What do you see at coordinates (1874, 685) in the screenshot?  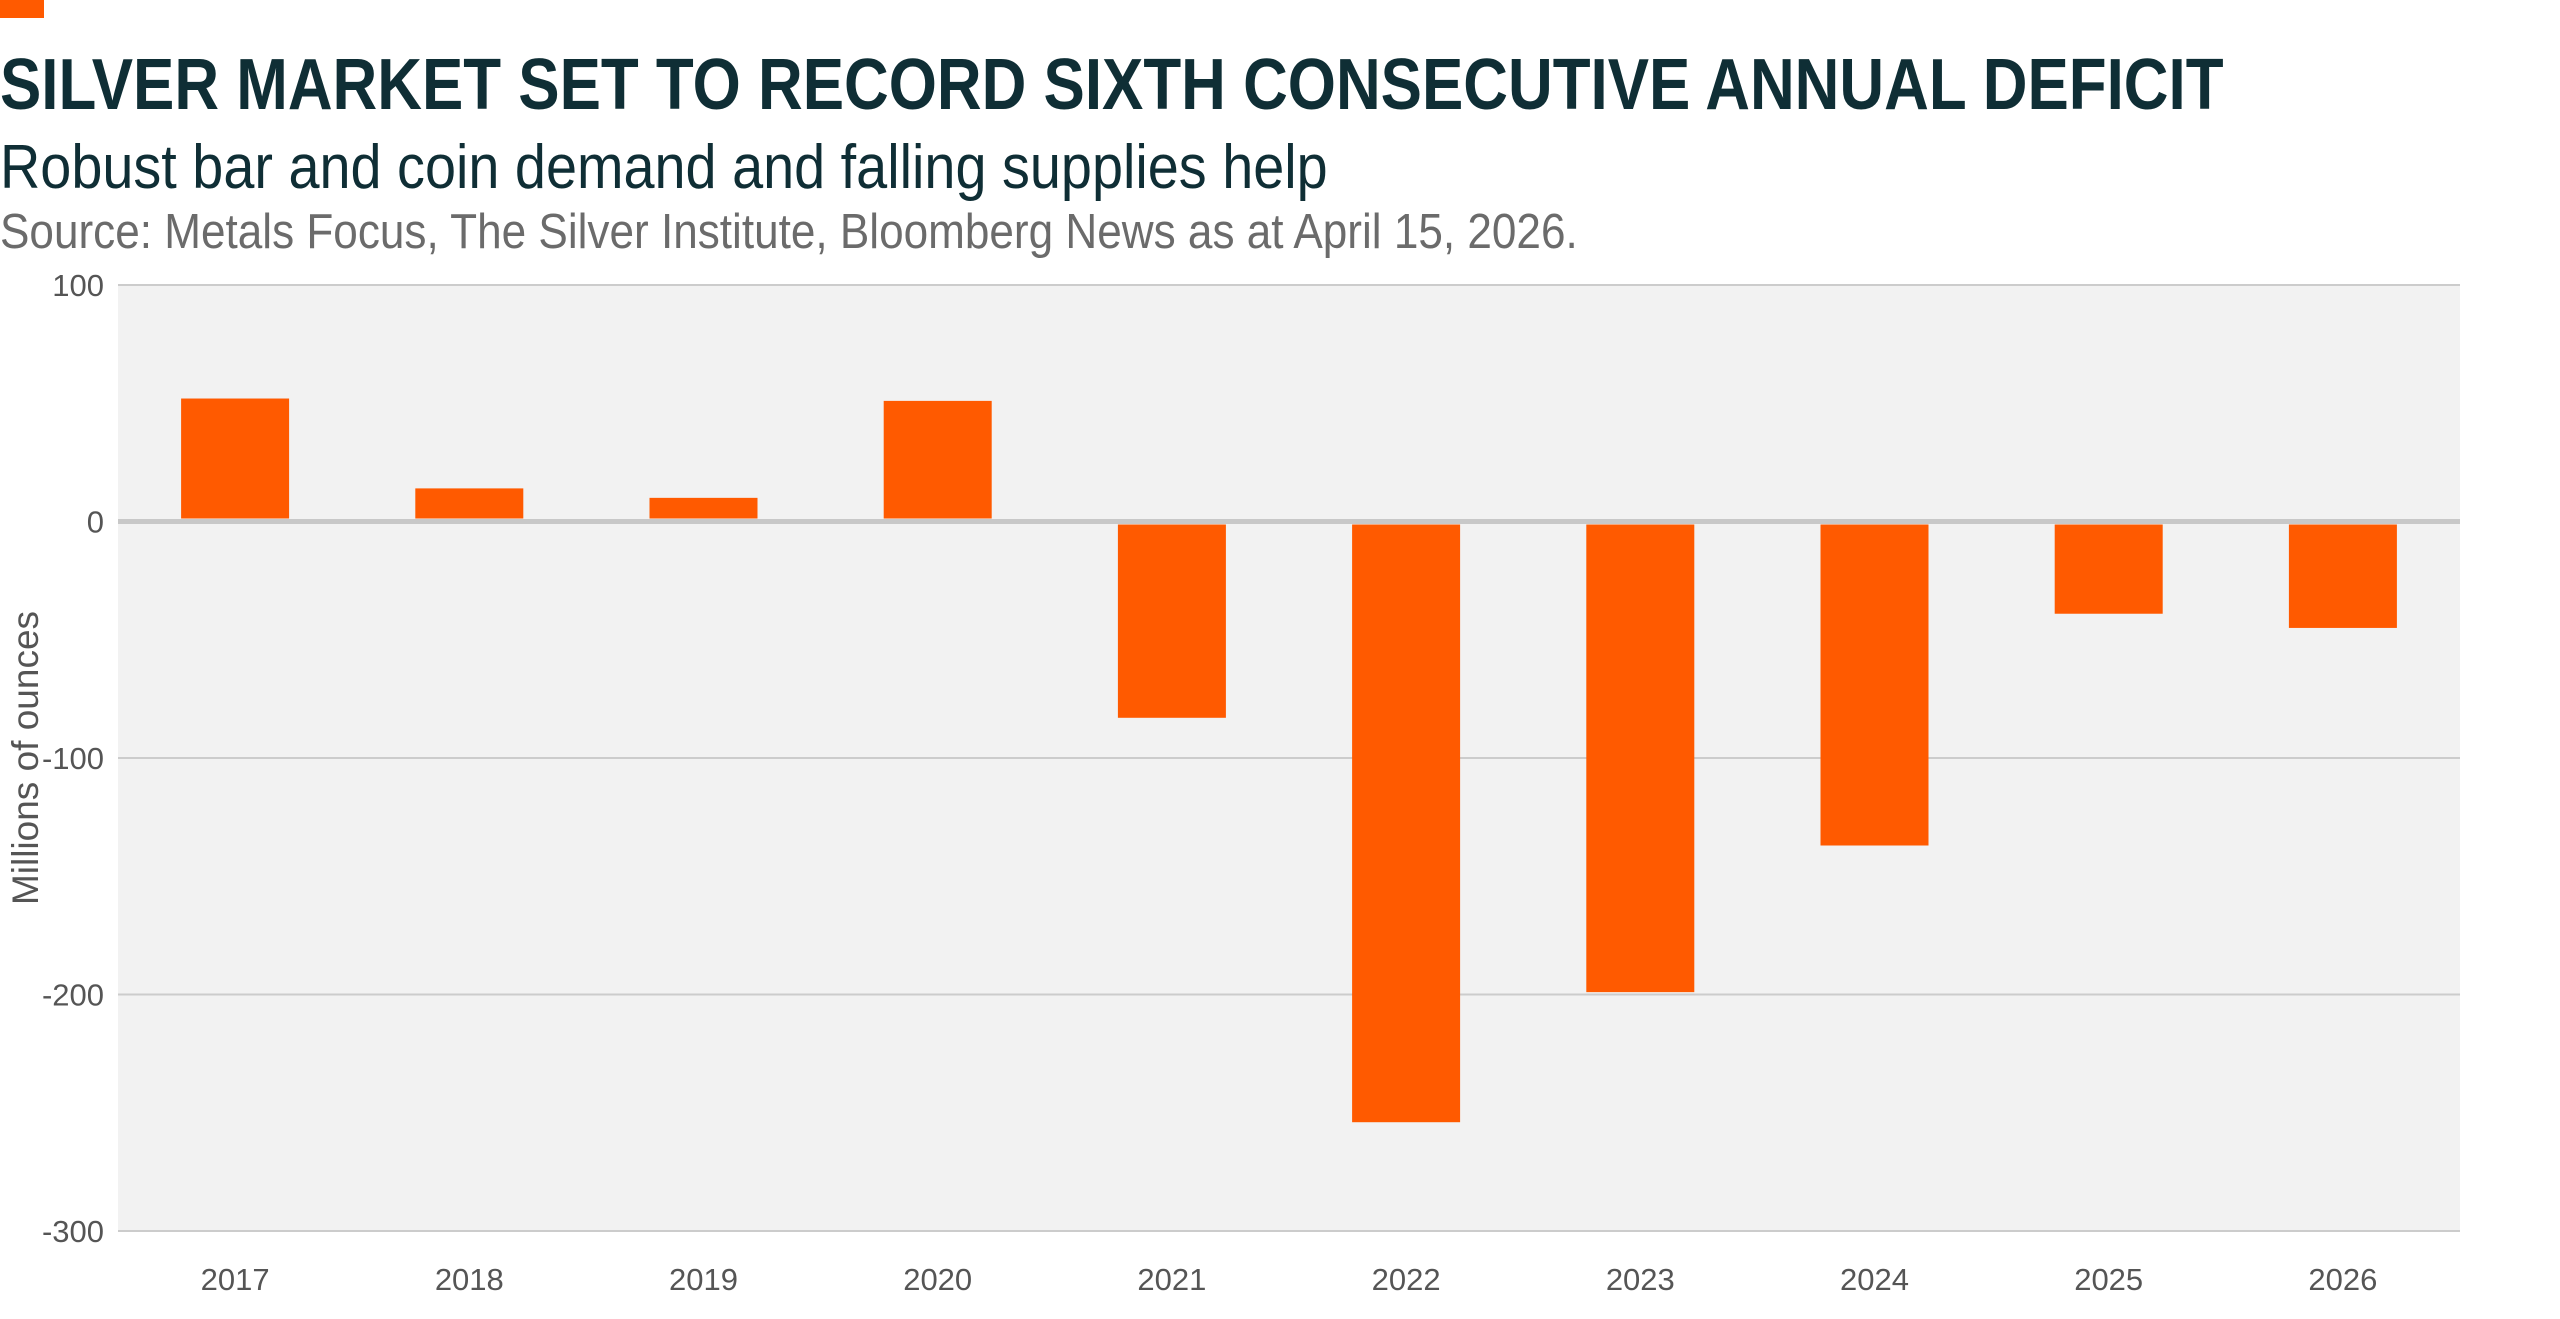 I see `bar-2024` at bounding box center [1874, 685].